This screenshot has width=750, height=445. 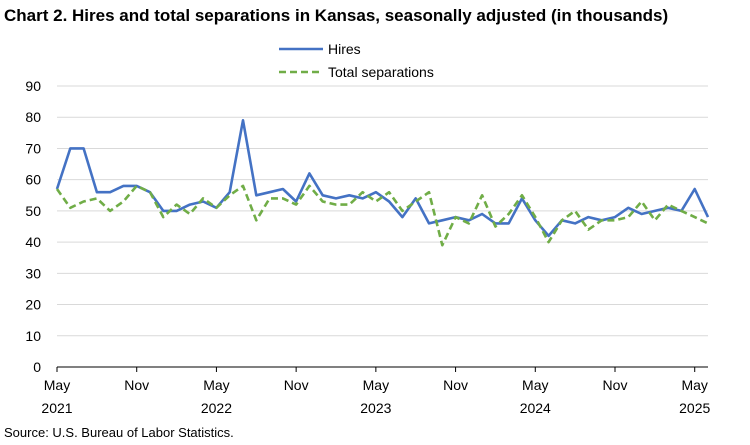 I want to click on y-axis-ticks: 0 10 20 30 40 50 60 70 80 90, so click(x=33, y=226).